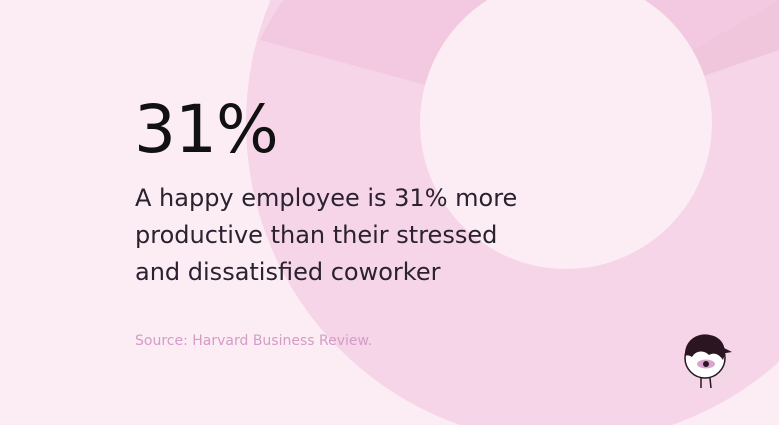 This screenshot has width=779, height=425. I want to click on description-line: A happy employee is 31% more, so click(326, 198).